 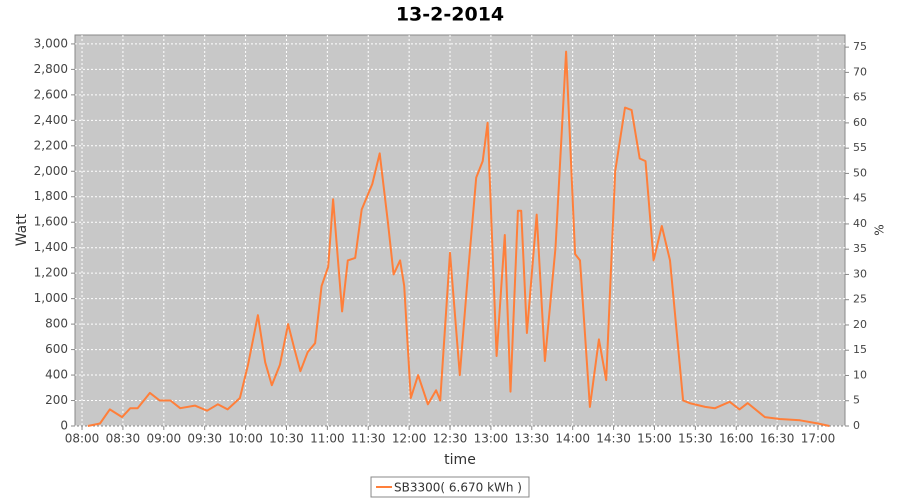 What do you see at coordinates (51, 94) in the screenshot?
I see `y-tick-label: 2,600` at bounding box center [51, 94].